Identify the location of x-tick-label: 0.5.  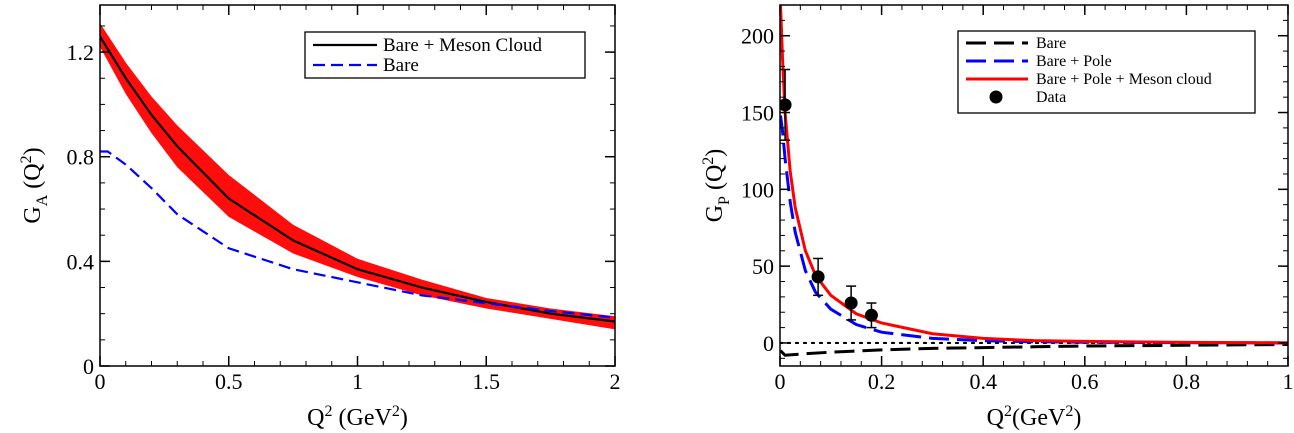
(229, 381).